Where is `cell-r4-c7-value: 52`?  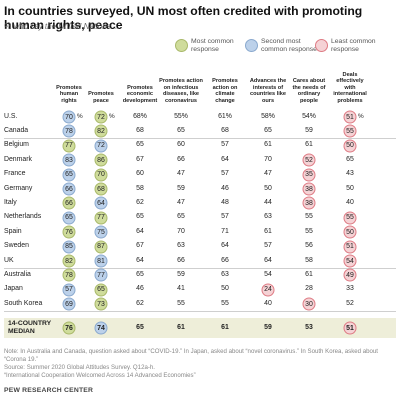
cell-r4-c7-value: 52 is located at coordinates (309, 160).